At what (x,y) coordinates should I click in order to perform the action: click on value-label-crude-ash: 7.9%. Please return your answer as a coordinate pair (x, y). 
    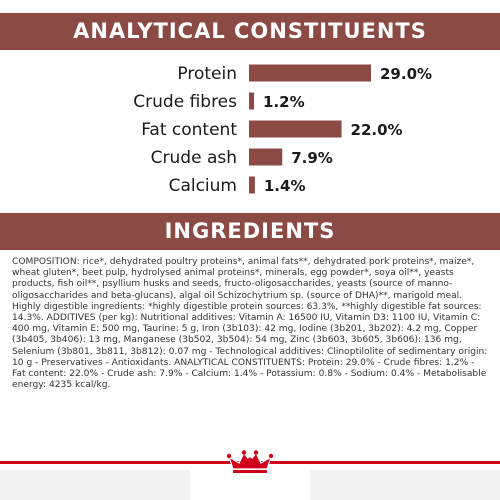
    Looking at the image, I should click on (312, 158).